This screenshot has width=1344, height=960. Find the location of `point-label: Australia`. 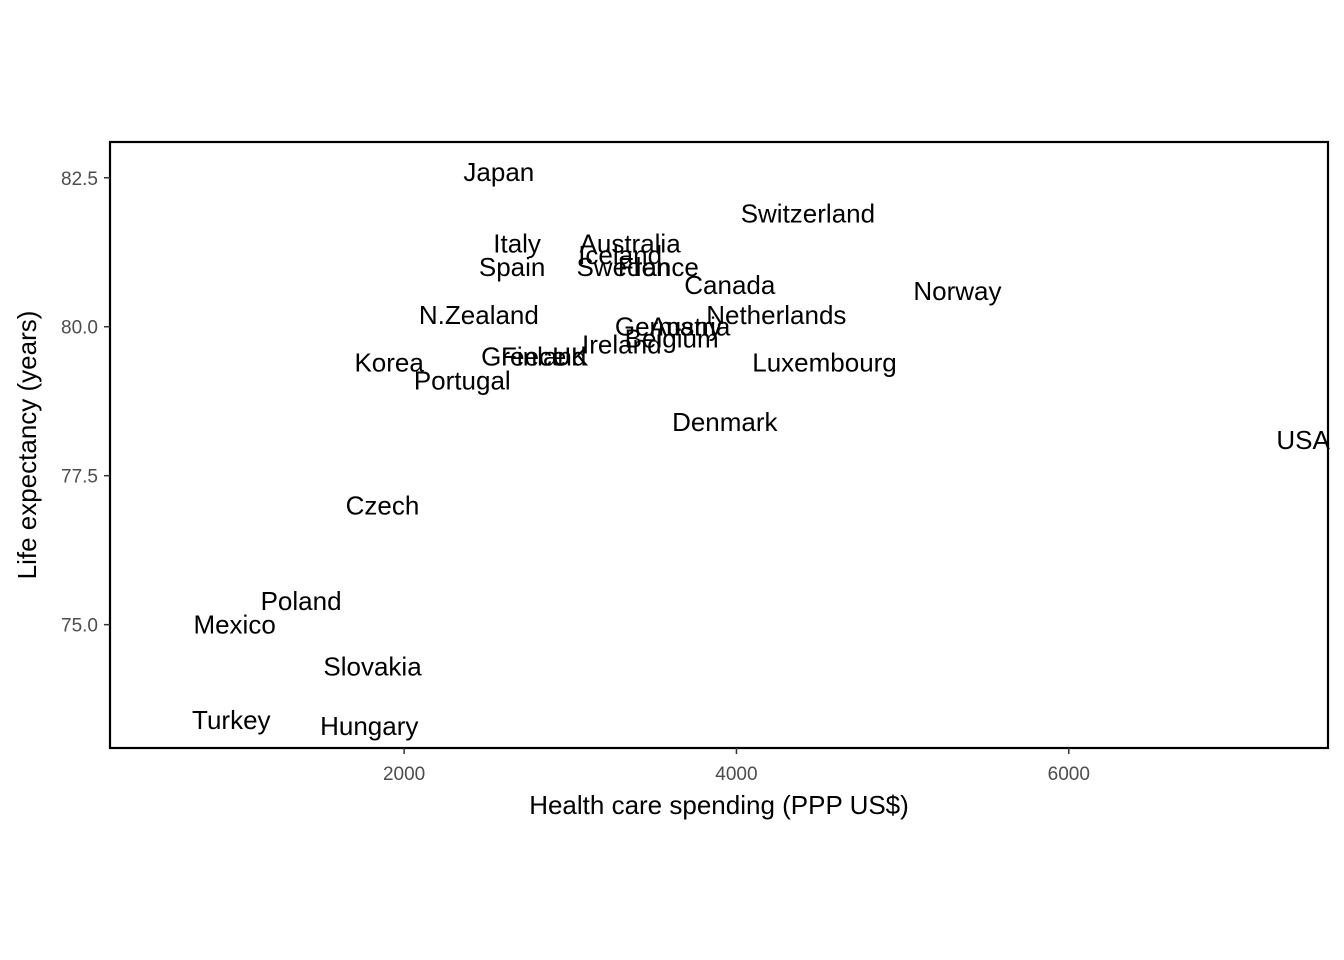

point-label: Australia is located at coordinates (631, 243).